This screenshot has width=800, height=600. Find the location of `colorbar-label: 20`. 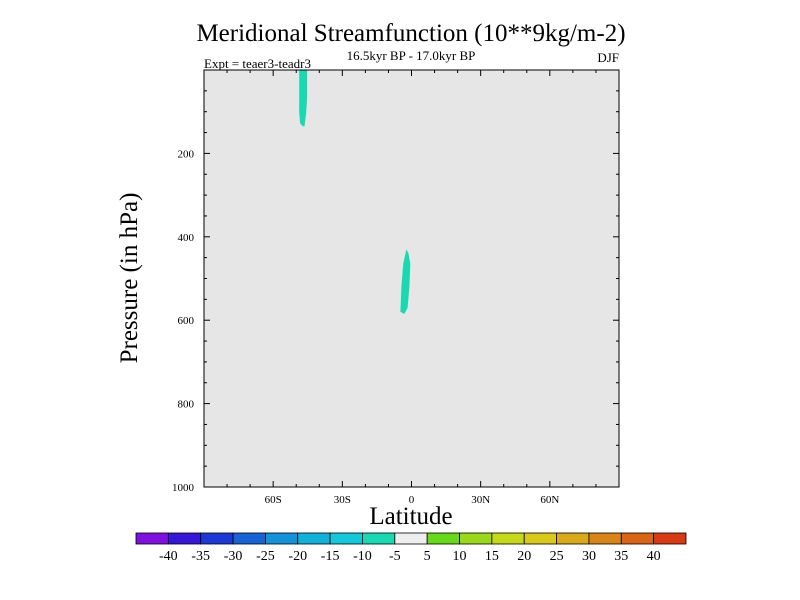

colorbar-label: 20 is located at coordinates (524, 556).